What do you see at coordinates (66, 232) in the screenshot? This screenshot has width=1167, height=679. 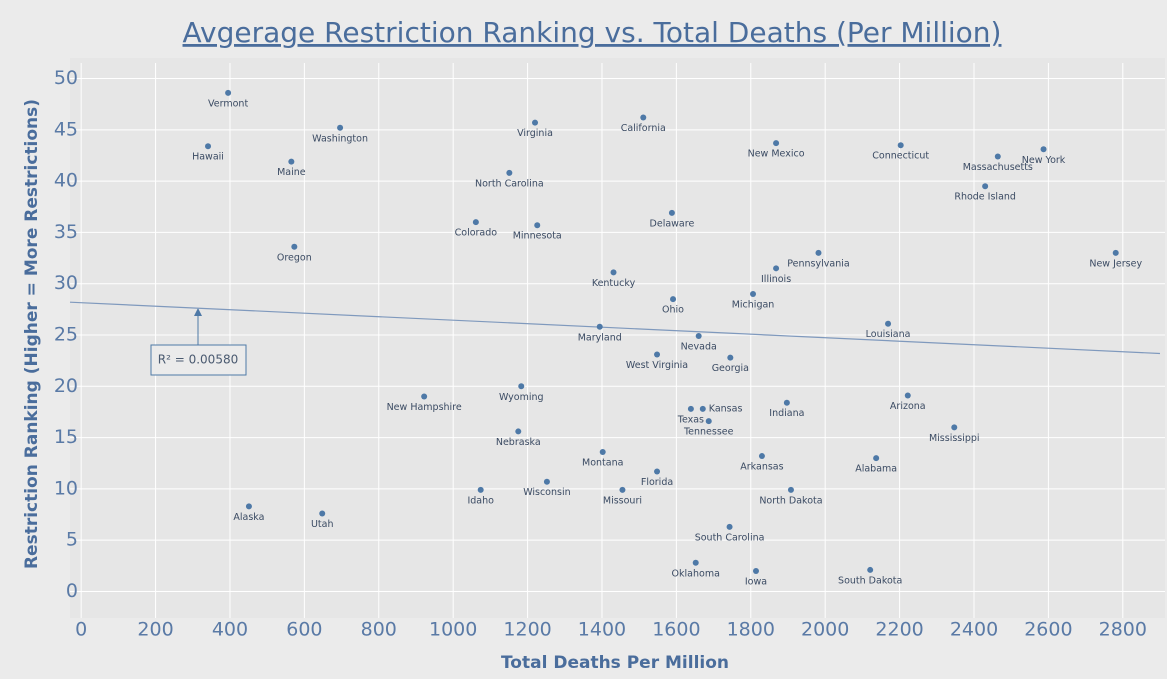 I see `y-tick-label: 35` at bounding box center [66, 232].